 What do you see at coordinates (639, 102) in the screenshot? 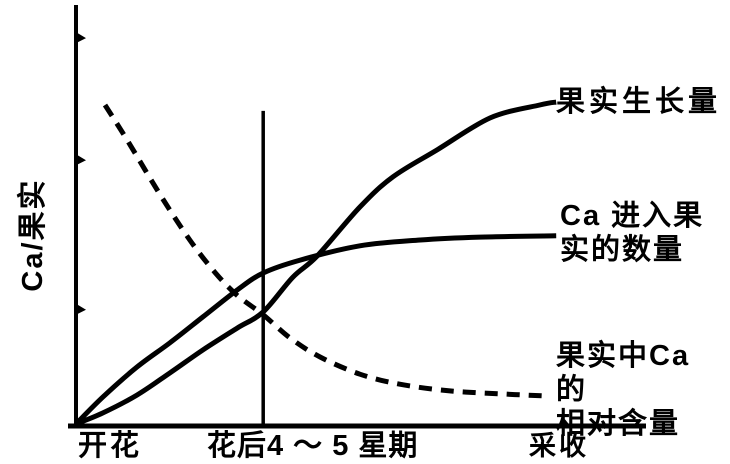
I see `series-label-fruit-growth: 果实生长量` at bounding box center [639, 102].